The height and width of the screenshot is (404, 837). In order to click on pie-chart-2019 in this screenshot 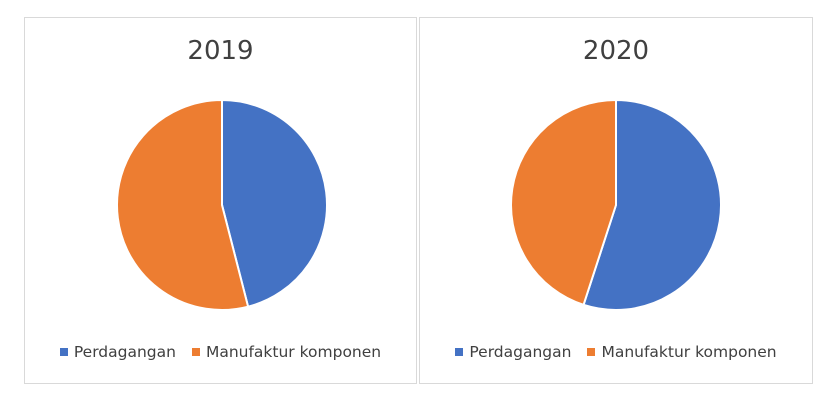, I will do `click(222, 205)`.